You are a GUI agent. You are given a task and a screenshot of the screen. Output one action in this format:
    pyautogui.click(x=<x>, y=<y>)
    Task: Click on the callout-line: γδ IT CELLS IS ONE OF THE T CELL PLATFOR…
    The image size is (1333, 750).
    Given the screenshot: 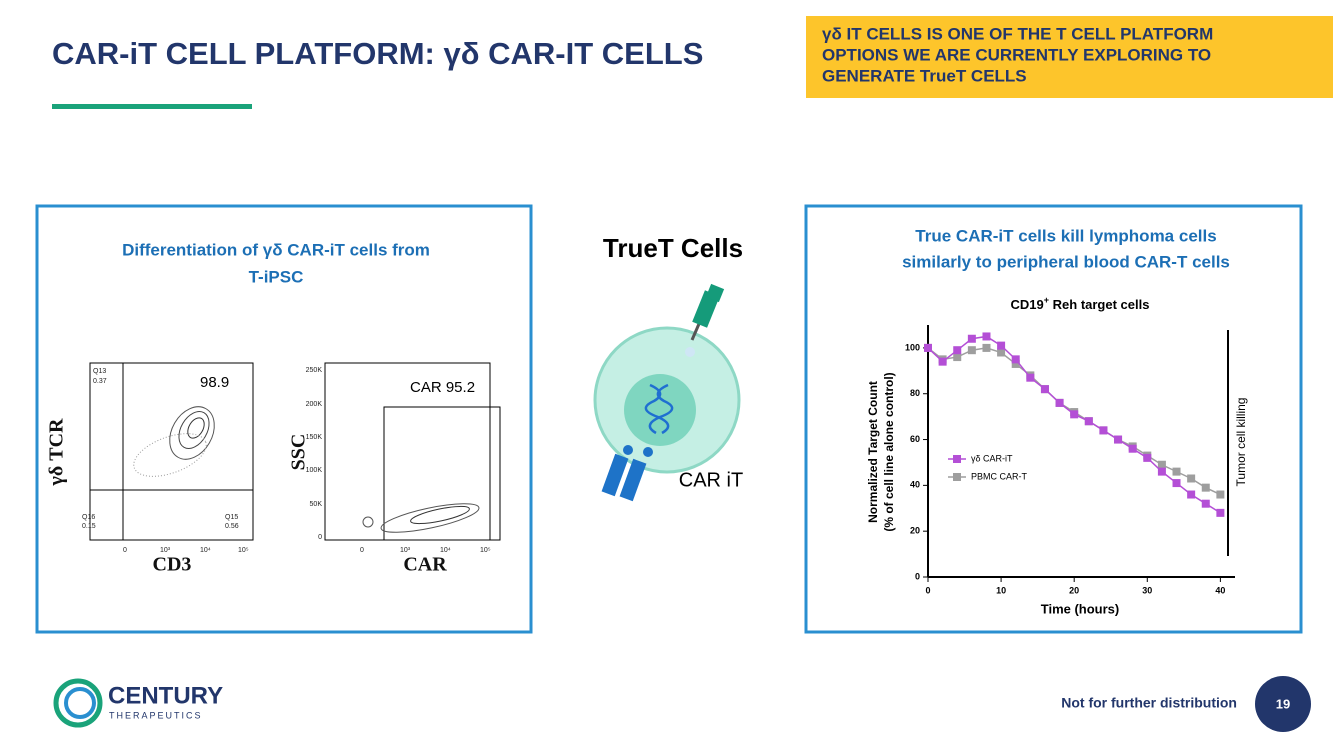 What is the action you would take?
    pyautogui.click(x=1017, y=33)
    